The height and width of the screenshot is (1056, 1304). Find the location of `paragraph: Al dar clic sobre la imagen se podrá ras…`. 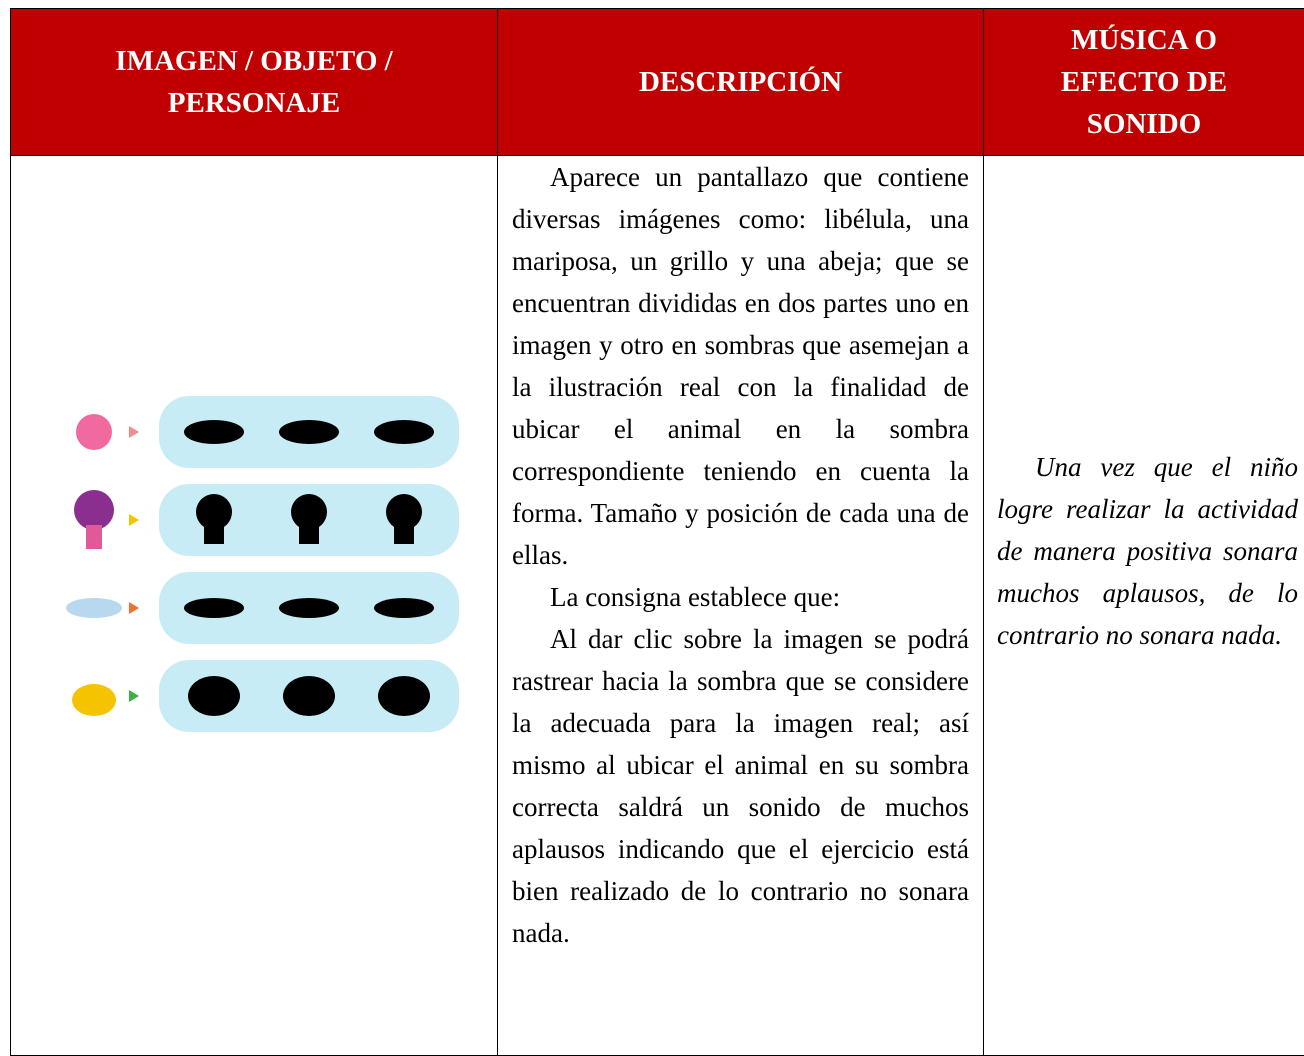

paragraph: Al dar clic sobre la imagen se podrá ras… is located at coordinates (740, 786).